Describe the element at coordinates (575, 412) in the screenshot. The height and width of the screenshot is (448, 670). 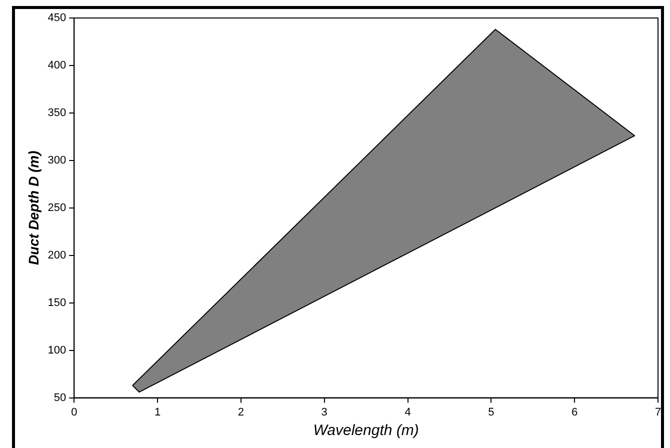
I see `x-tick-label: 6` at that location.